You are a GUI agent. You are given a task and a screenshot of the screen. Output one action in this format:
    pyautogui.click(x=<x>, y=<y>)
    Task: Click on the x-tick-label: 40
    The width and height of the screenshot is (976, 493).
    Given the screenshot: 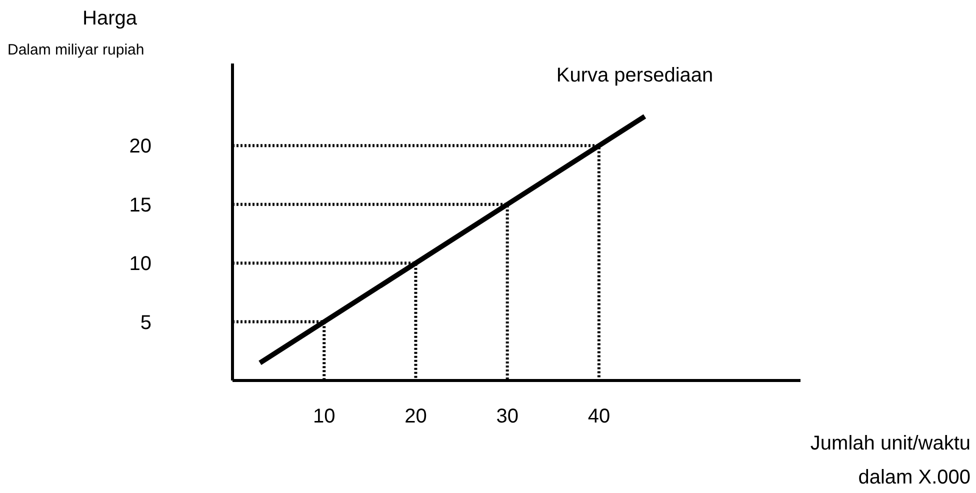 What is the action you would take?
    pyautogui.click(x=599, y=417)
    